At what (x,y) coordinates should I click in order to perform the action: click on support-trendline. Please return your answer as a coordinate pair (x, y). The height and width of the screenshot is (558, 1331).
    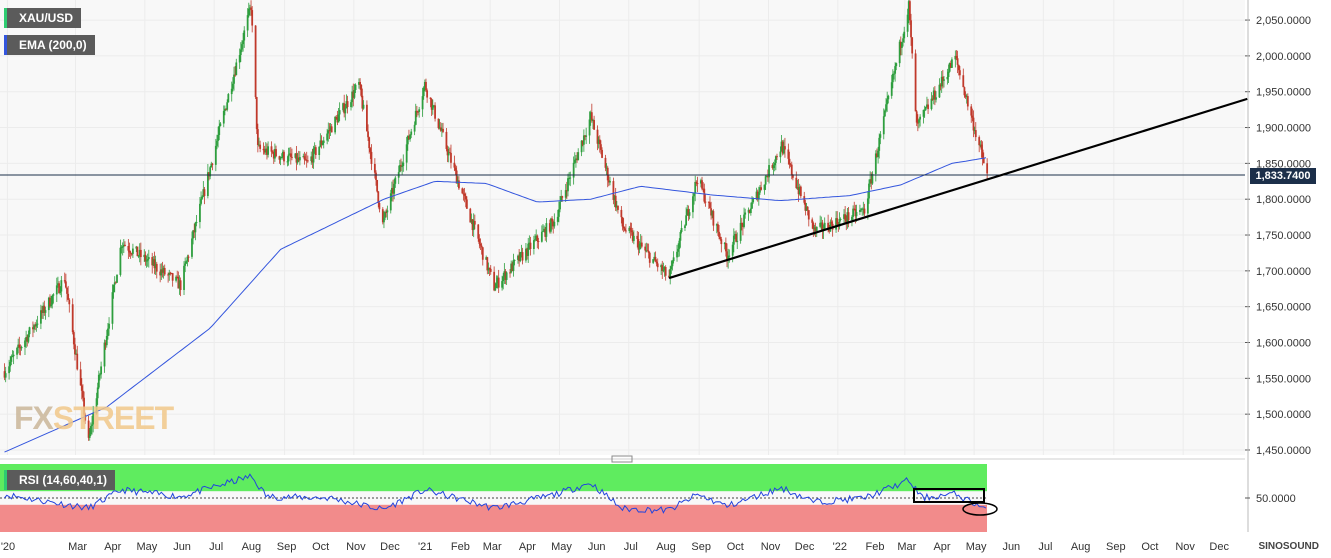
    Looking at the image, I should click on (958, 188).